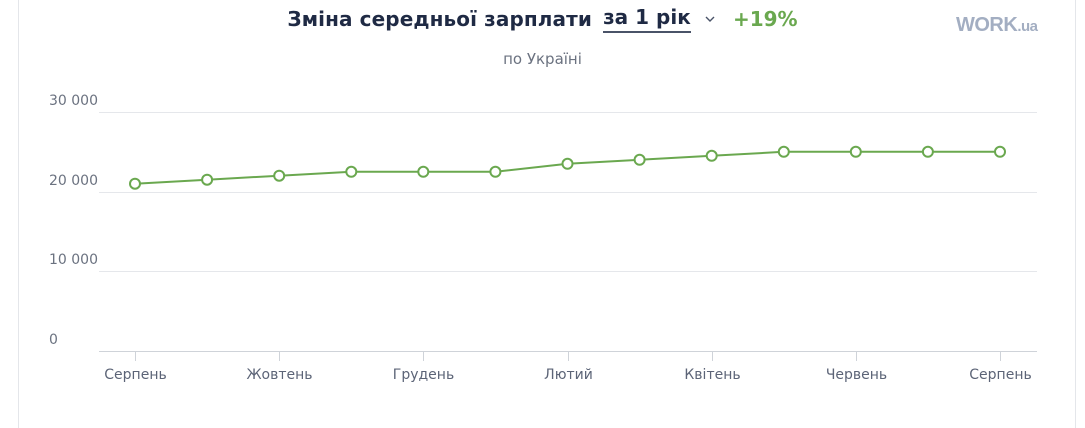  What do you see at coordinates (647, 18) in the screenshot?
I see `period-selector: за 1 рік` at bounding box center [647, 18].